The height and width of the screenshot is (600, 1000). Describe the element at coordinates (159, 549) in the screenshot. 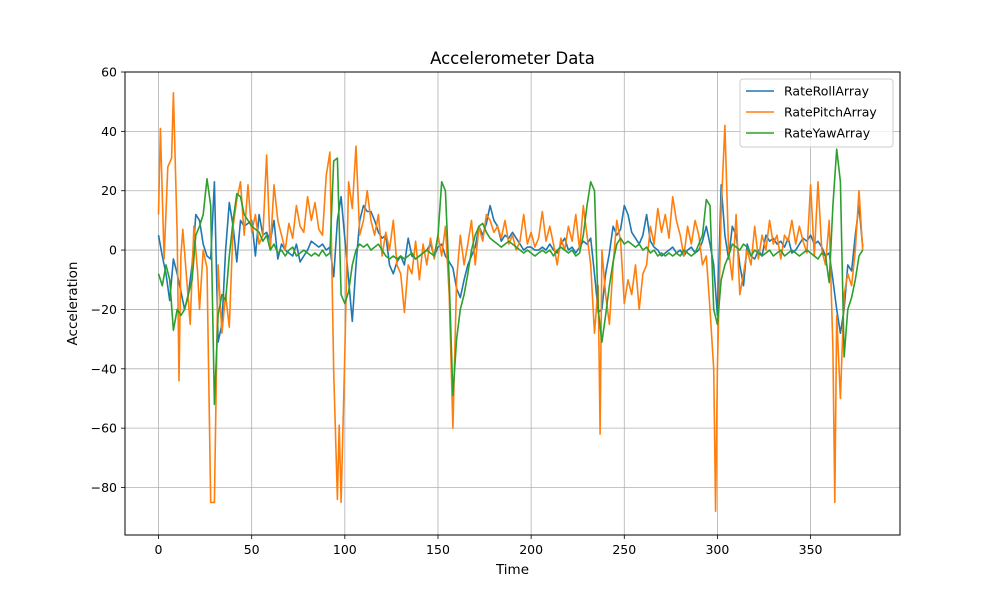

I see `x-tick-label: 0` at that location.